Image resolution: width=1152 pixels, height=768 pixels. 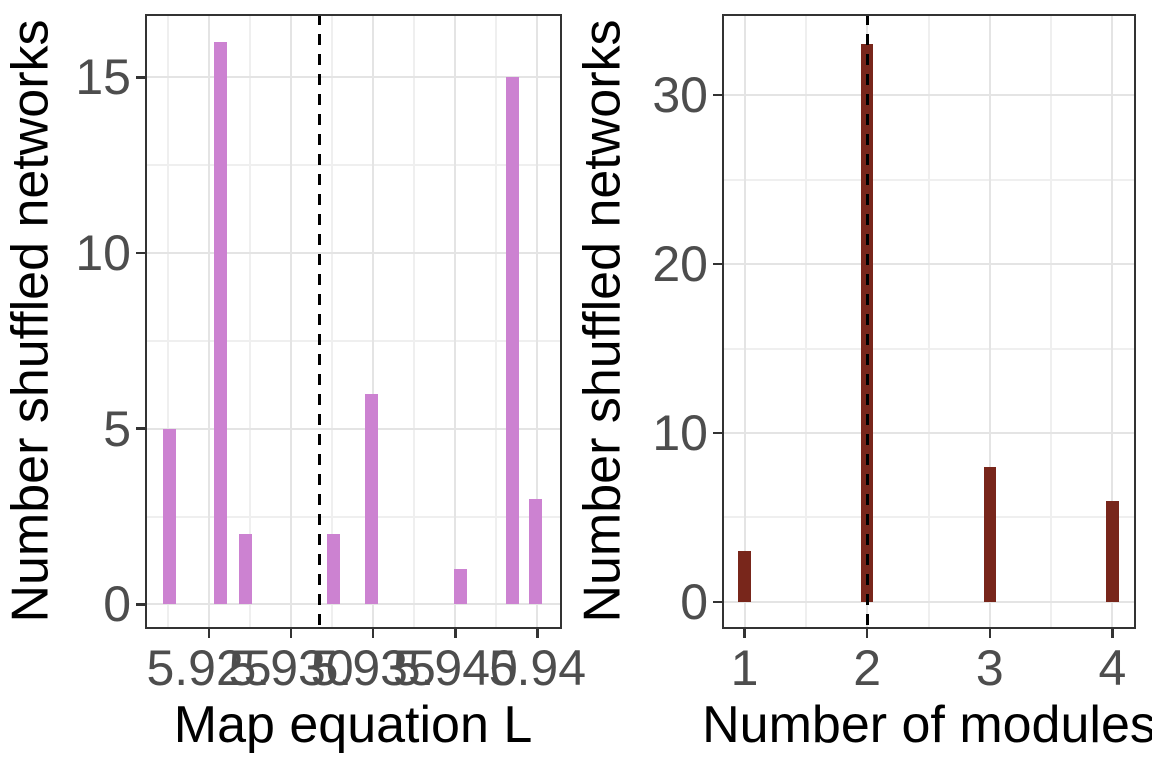 I want to click on y-tick-label: 20, so click(x=680, y=264).